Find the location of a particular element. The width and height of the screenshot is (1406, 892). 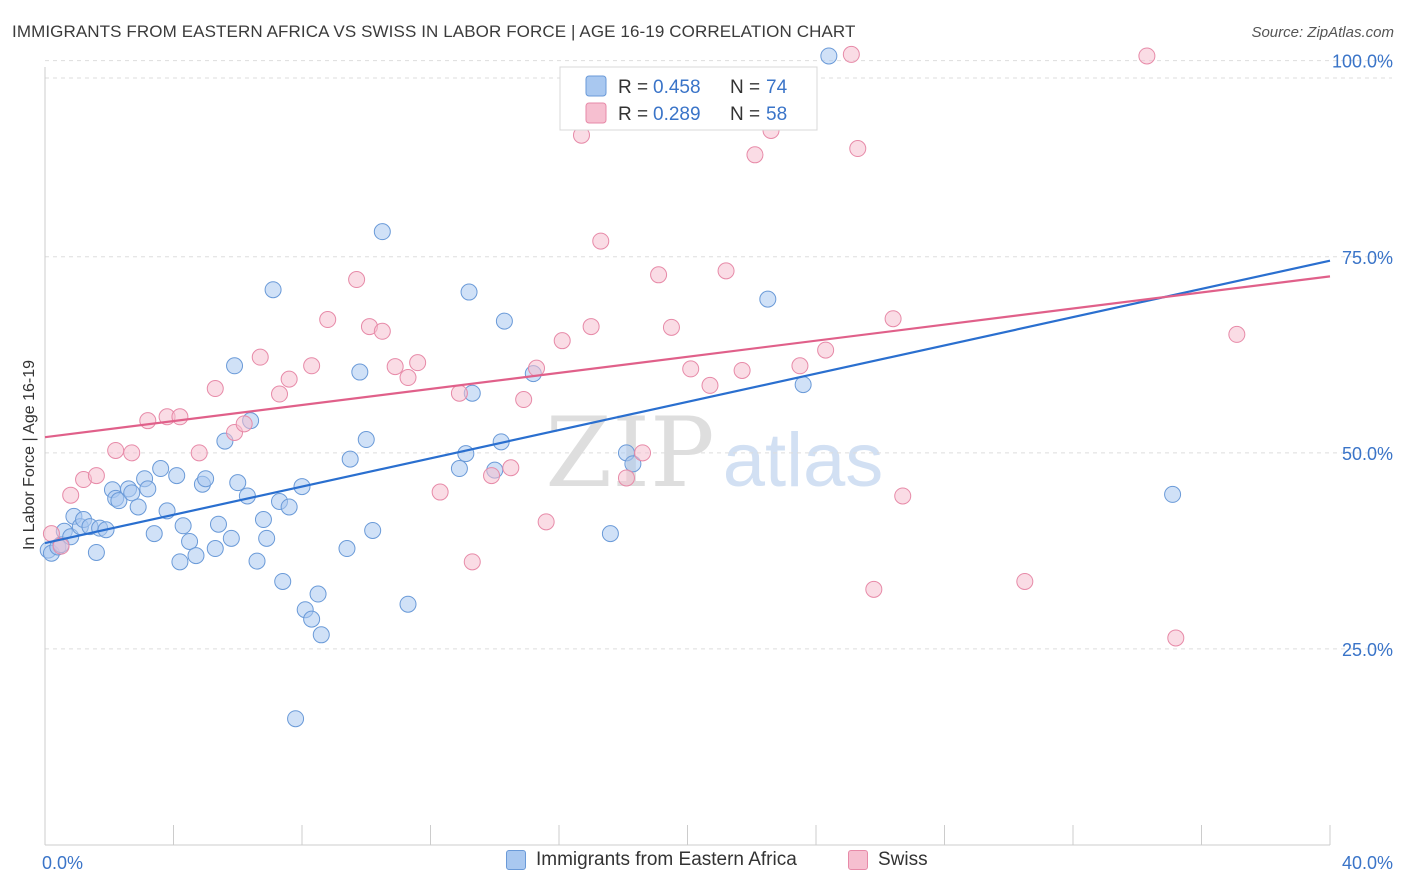

legend-item-swiss: Swiss is located at coordinates (888, 860).